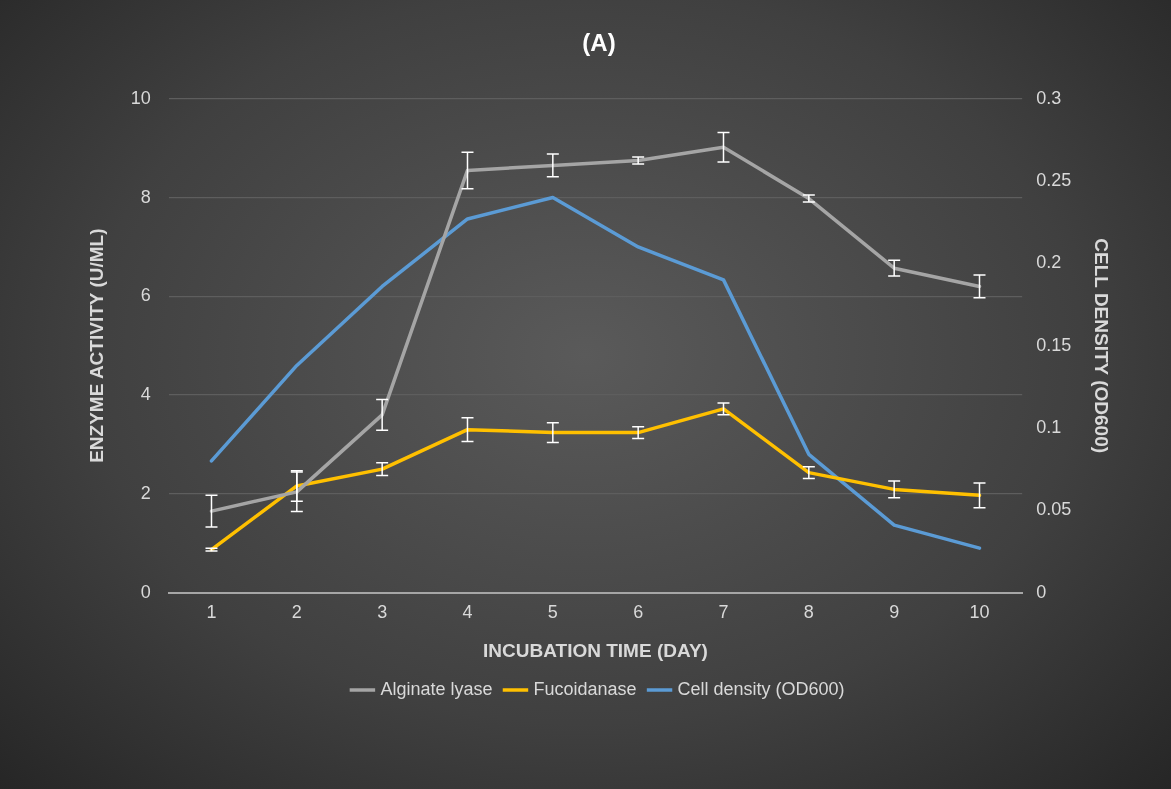 This screenshot has height=789, width=1171. Describe the element at coordinates (140, 97) in the screenshot. I see `y-tick-label: 10` at that location.